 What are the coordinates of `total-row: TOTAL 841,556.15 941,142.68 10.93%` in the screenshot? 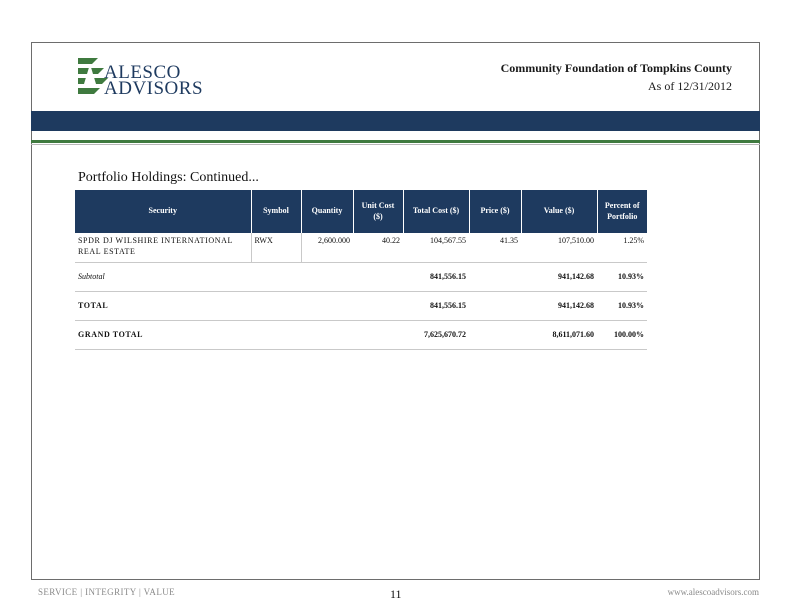 It's located at (361, 306).